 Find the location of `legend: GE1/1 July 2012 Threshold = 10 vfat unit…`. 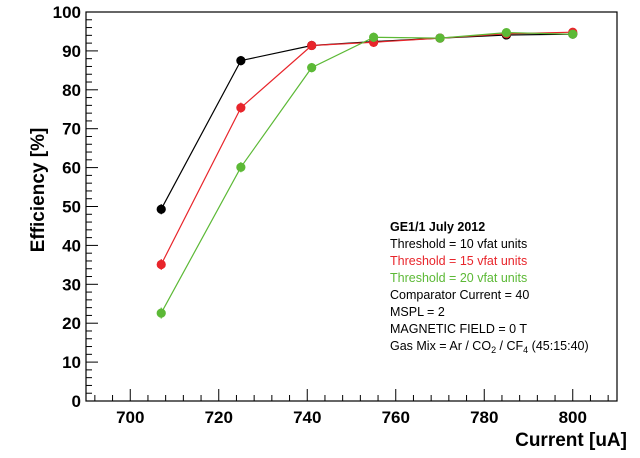

legend: GE1/1 July 2012 Threshold = 10 vfat unit… is located at coordinates (489, 287).